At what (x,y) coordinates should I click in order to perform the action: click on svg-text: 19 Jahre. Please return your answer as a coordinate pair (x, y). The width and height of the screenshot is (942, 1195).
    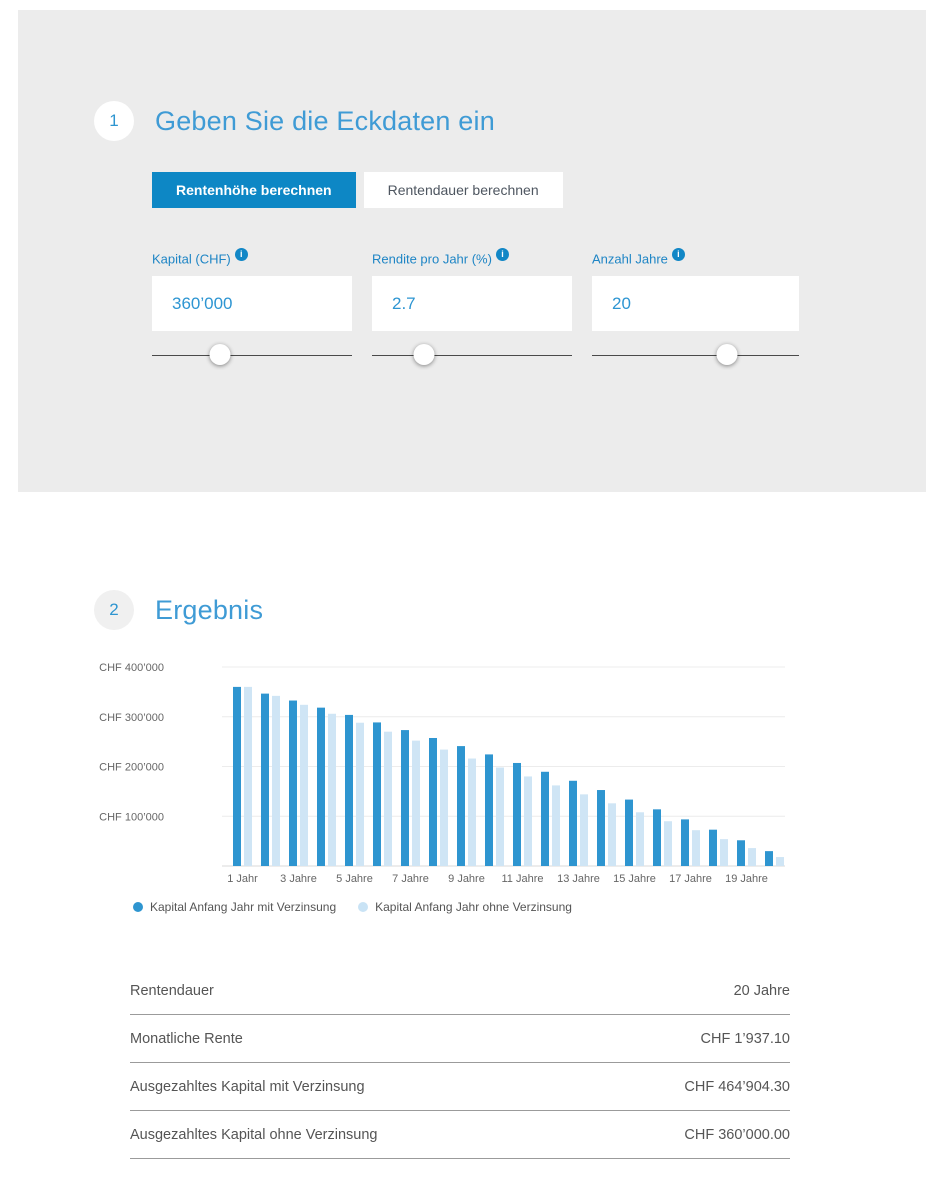
    Looking at the image, I should click on (746, 879).